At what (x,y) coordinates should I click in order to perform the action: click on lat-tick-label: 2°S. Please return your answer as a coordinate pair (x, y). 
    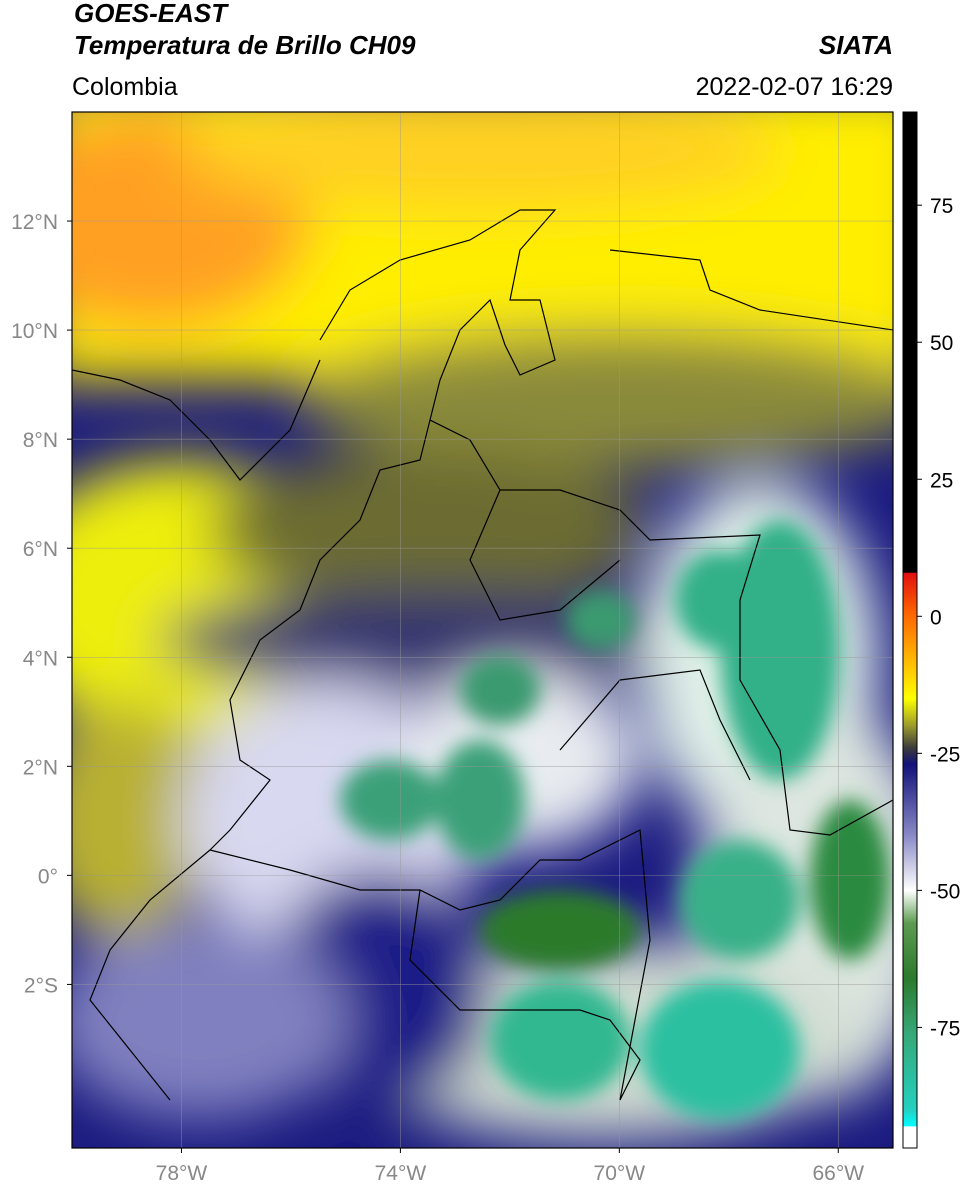
    Looking at the image, I should click on (41, 985).